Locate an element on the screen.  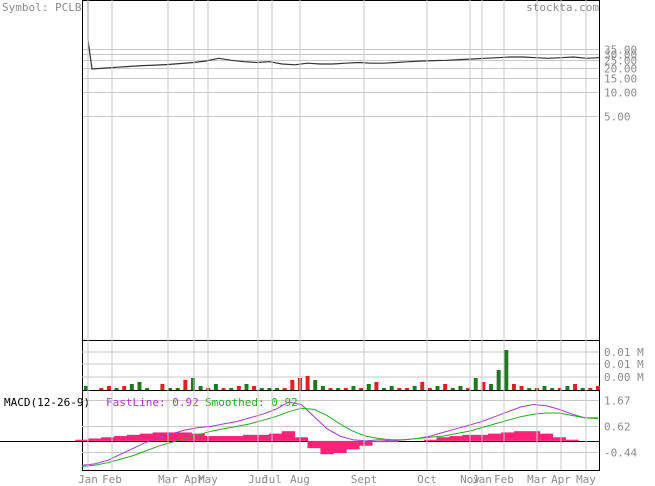
price-tick-label: 25.00 is located at coordinates (620, 61).